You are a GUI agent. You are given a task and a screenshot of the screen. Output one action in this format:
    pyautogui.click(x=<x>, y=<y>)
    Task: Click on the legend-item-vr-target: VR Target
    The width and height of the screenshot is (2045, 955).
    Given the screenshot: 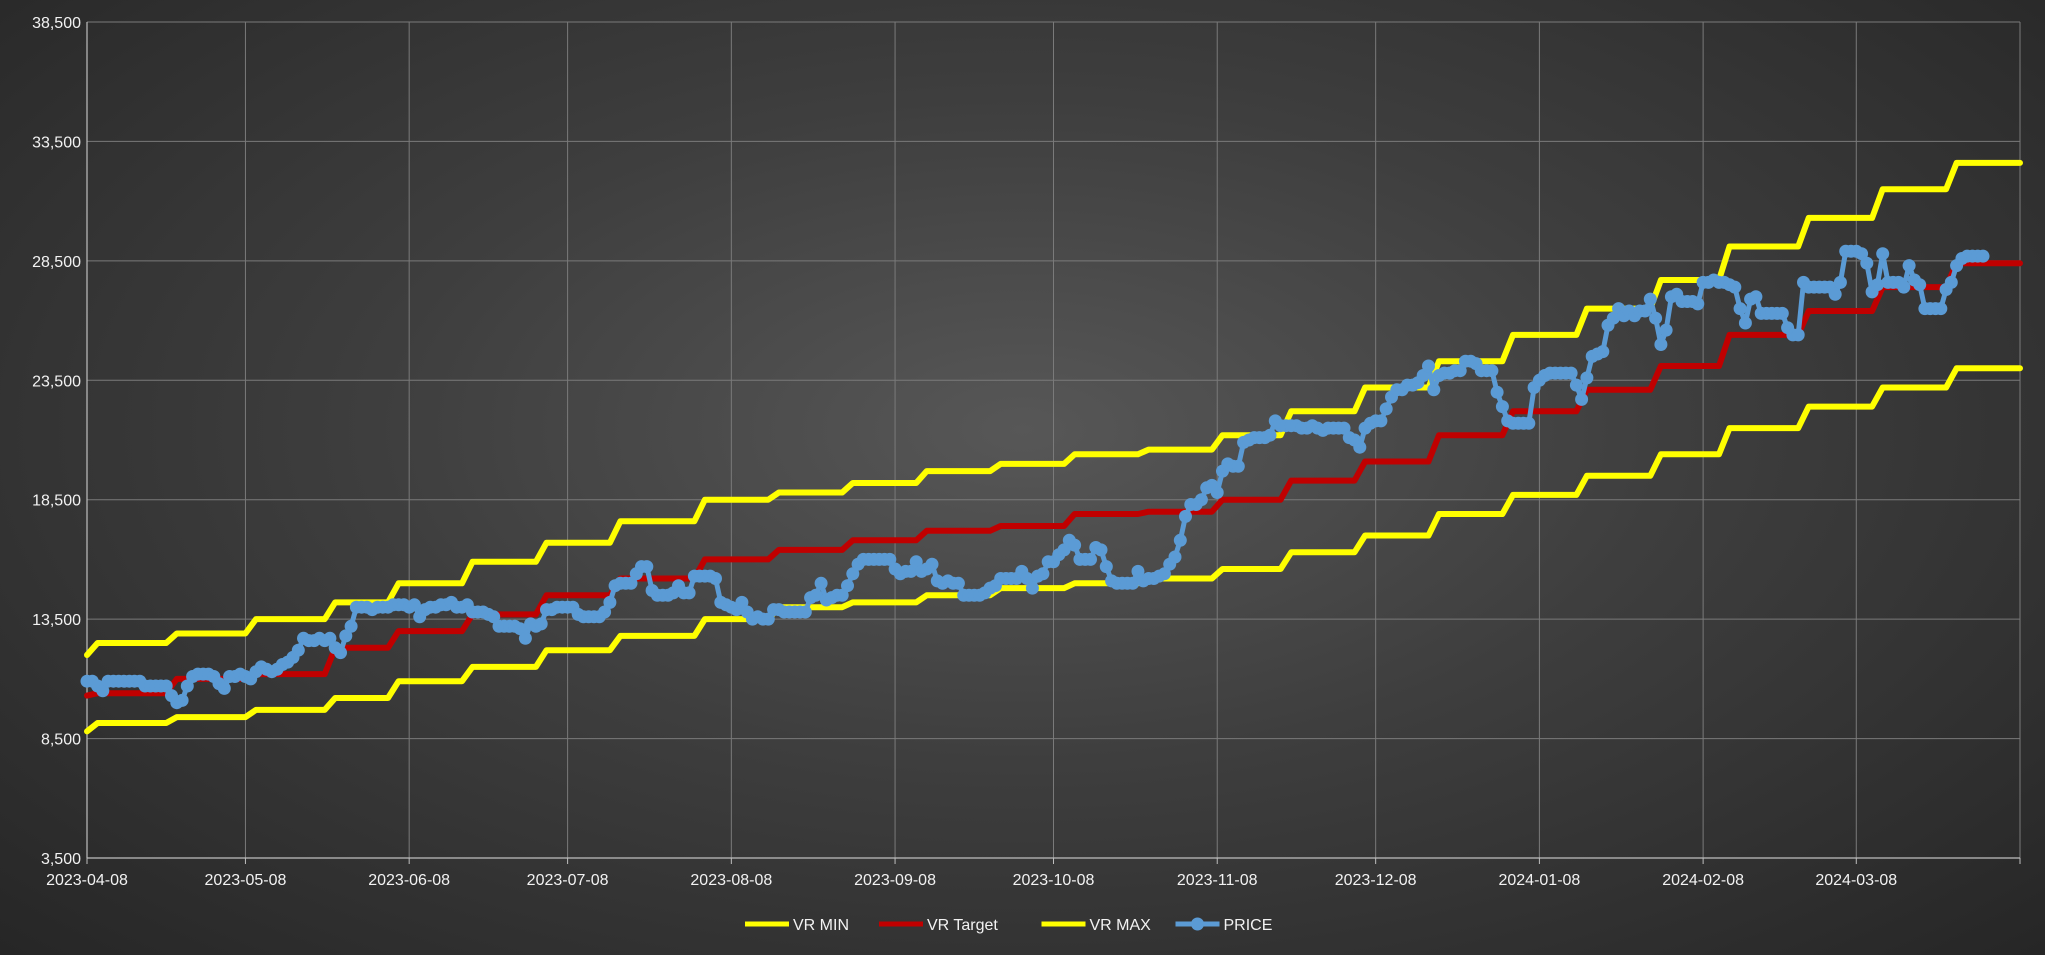 What is the action you would take?
    pyautogui.click(x=938, y=925)
    